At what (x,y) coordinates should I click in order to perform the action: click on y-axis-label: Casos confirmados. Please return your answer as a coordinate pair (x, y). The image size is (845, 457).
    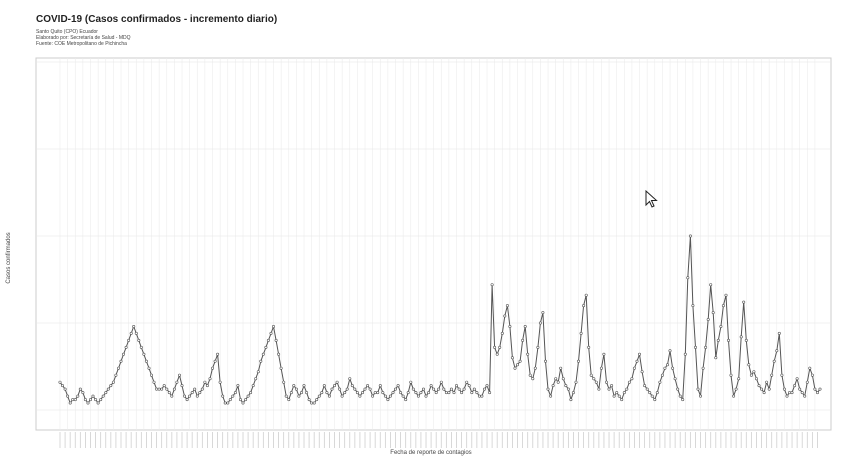
    Looking at the image, I should click on (9, 257).